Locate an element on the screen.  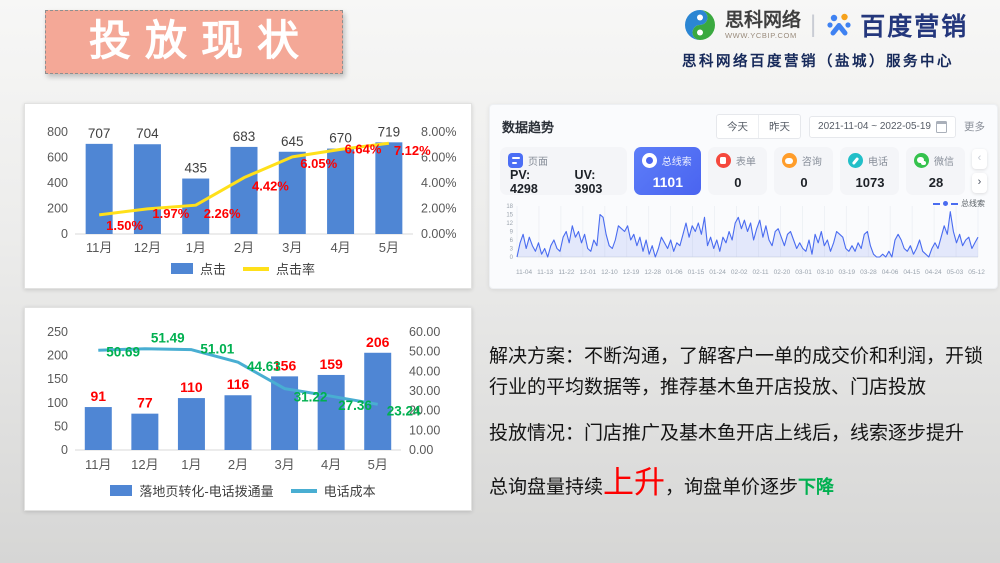
cards-next-button: › is located at coordinates (980, 183).